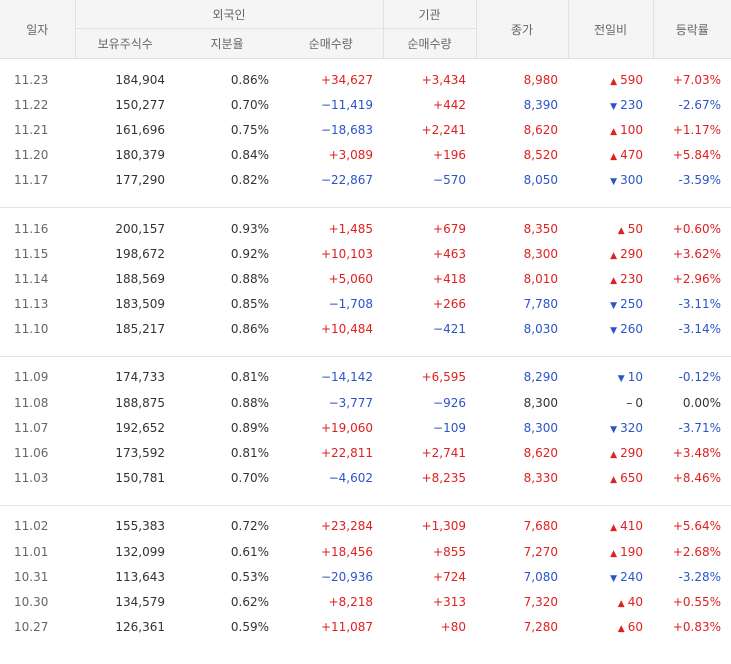 The height and width of the screenshot is (664, 731). I want to click on date-cell: 10.31, so click(31, 576).